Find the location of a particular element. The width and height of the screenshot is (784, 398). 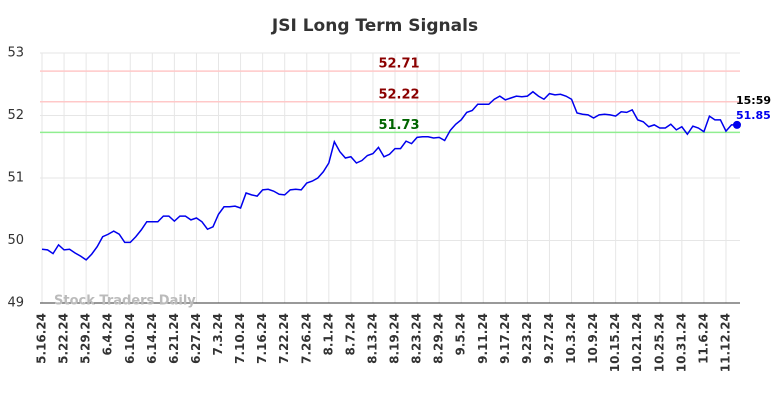

x-tick-label: 10.31.24 is located at coordinates (681, 342).